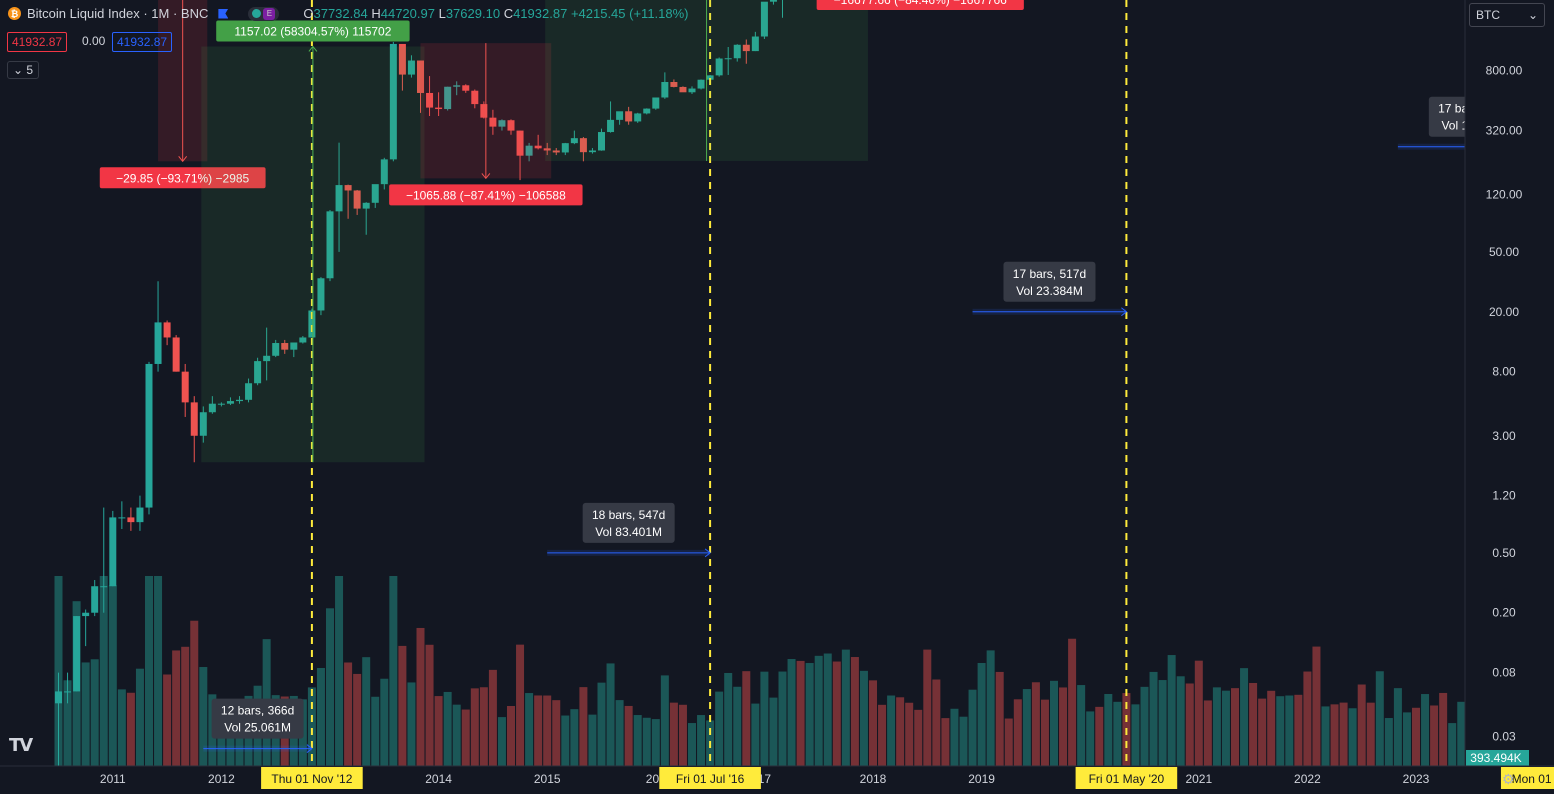  Describe the element at coordinates (1508, 779) in the screenshot. I see `settings-gear-icon: ⚙` at that location.